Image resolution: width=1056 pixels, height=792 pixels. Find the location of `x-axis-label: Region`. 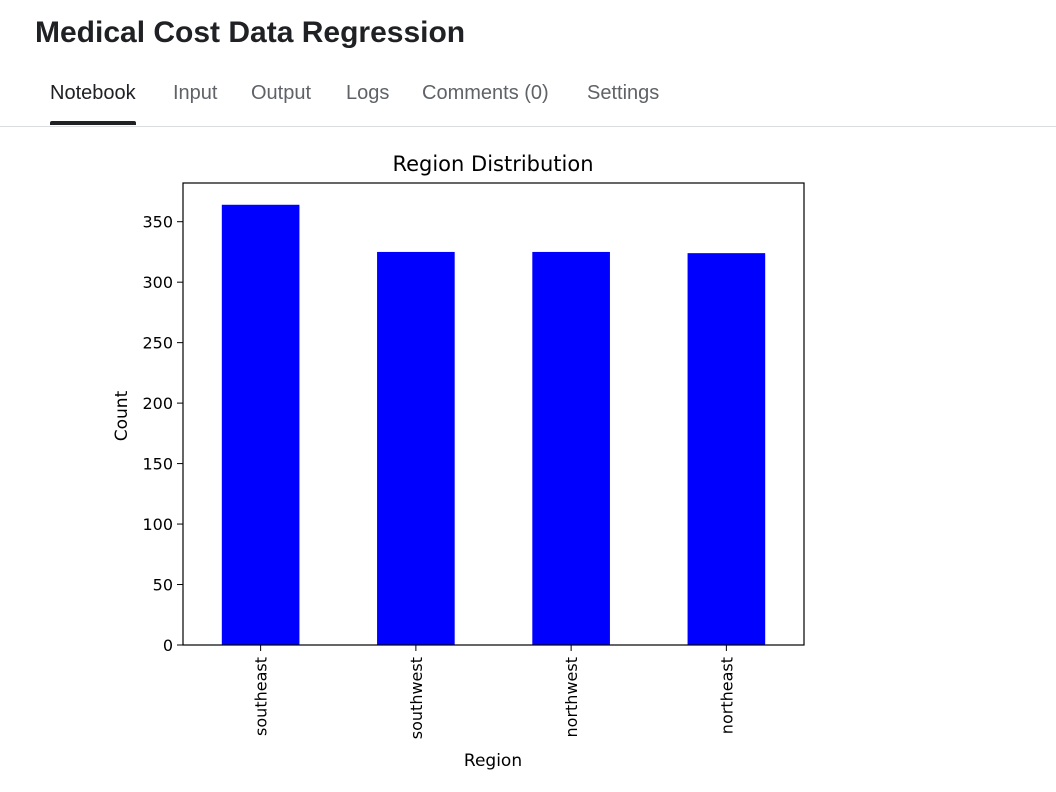

x-axis-label: Region is located at coordinates (493, 761).